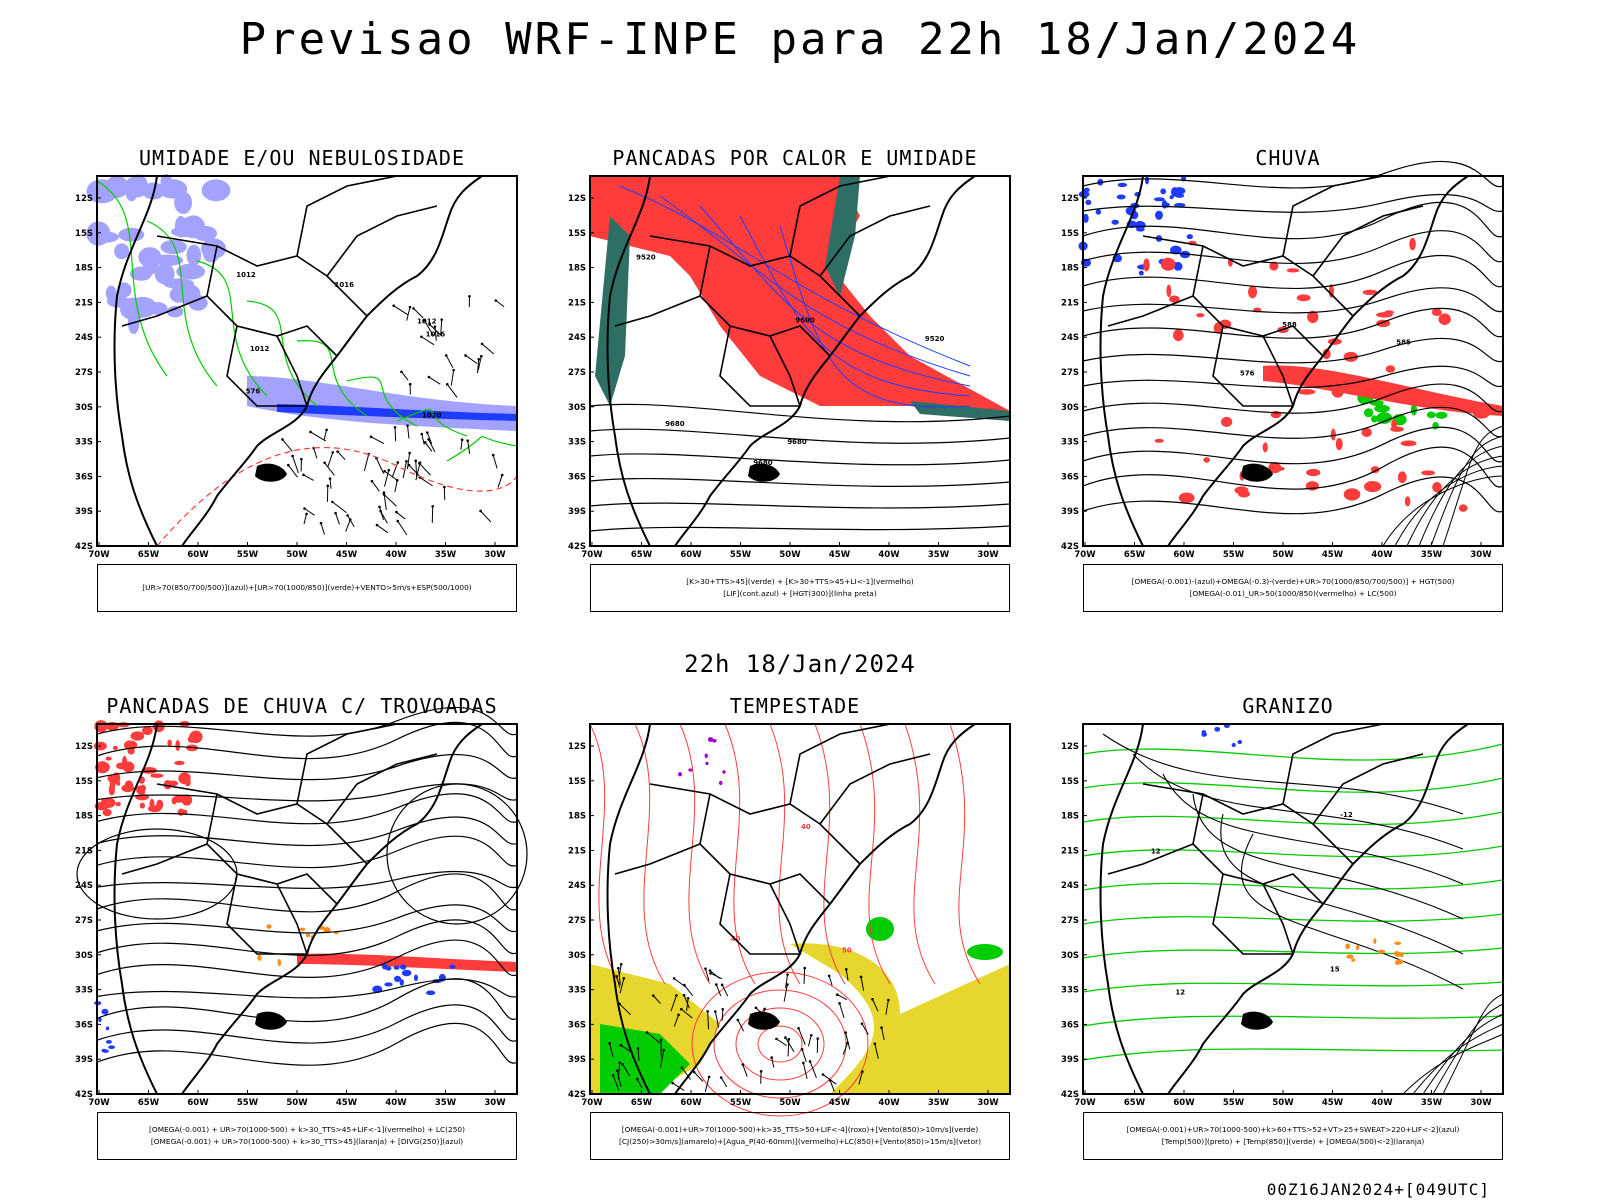 The image size is (1600, 1200). What do you see at coordinates (791, 361) in the screenshot?
I see `coastline` at bounding box center [791, 361].